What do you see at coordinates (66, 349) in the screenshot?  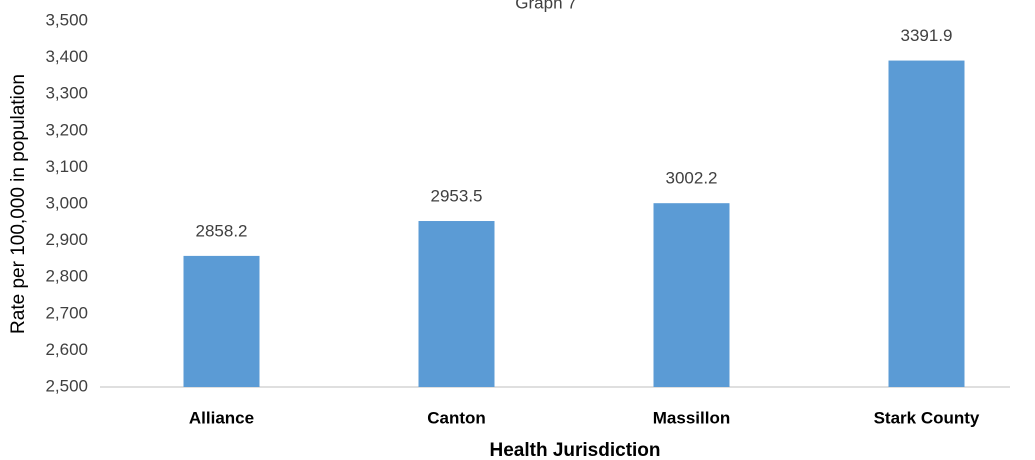 I see `y-tick-label: 2,600` at bounding box center [66, 349].